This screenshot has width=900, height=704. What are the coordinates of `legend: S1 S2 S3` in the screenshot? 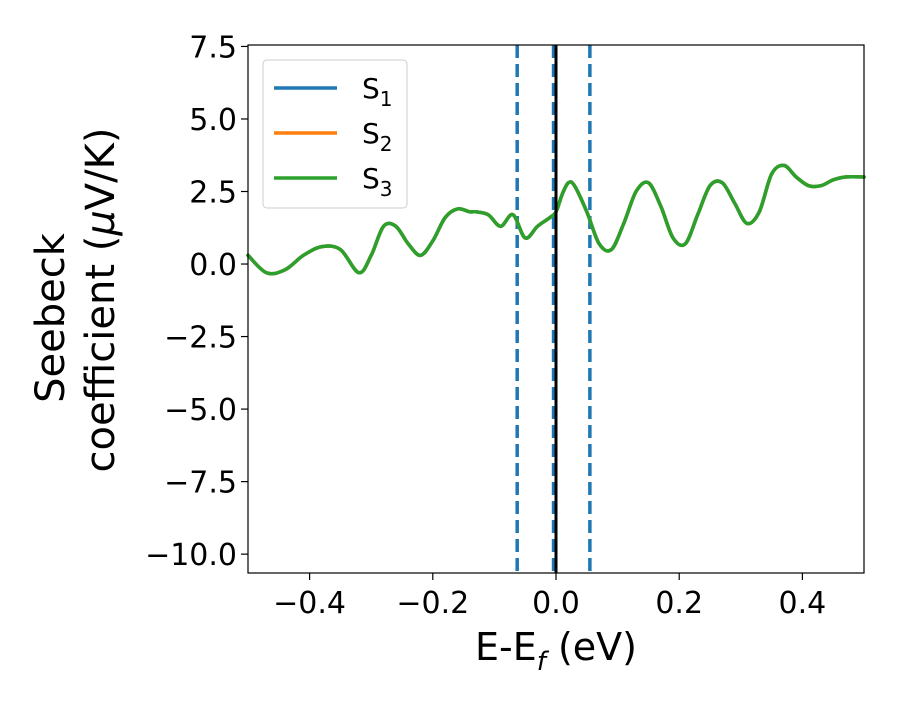 It's located at (335, 134).